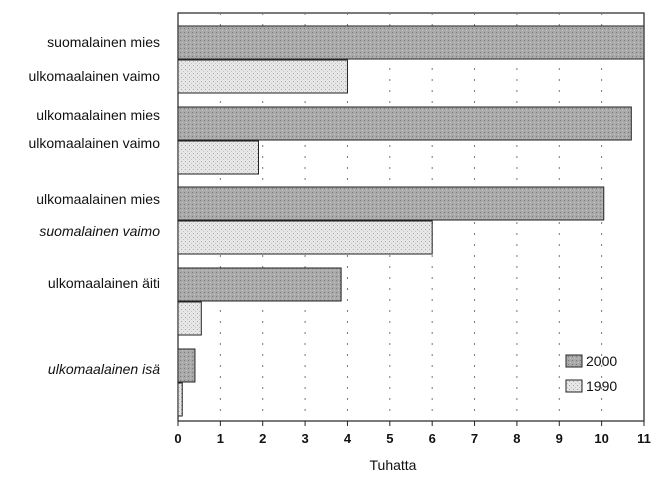  What do you see at coordinates (601, 386) in the screenshot?
I see `legend-label-1990: 1990` at bounding box center [601, 386].